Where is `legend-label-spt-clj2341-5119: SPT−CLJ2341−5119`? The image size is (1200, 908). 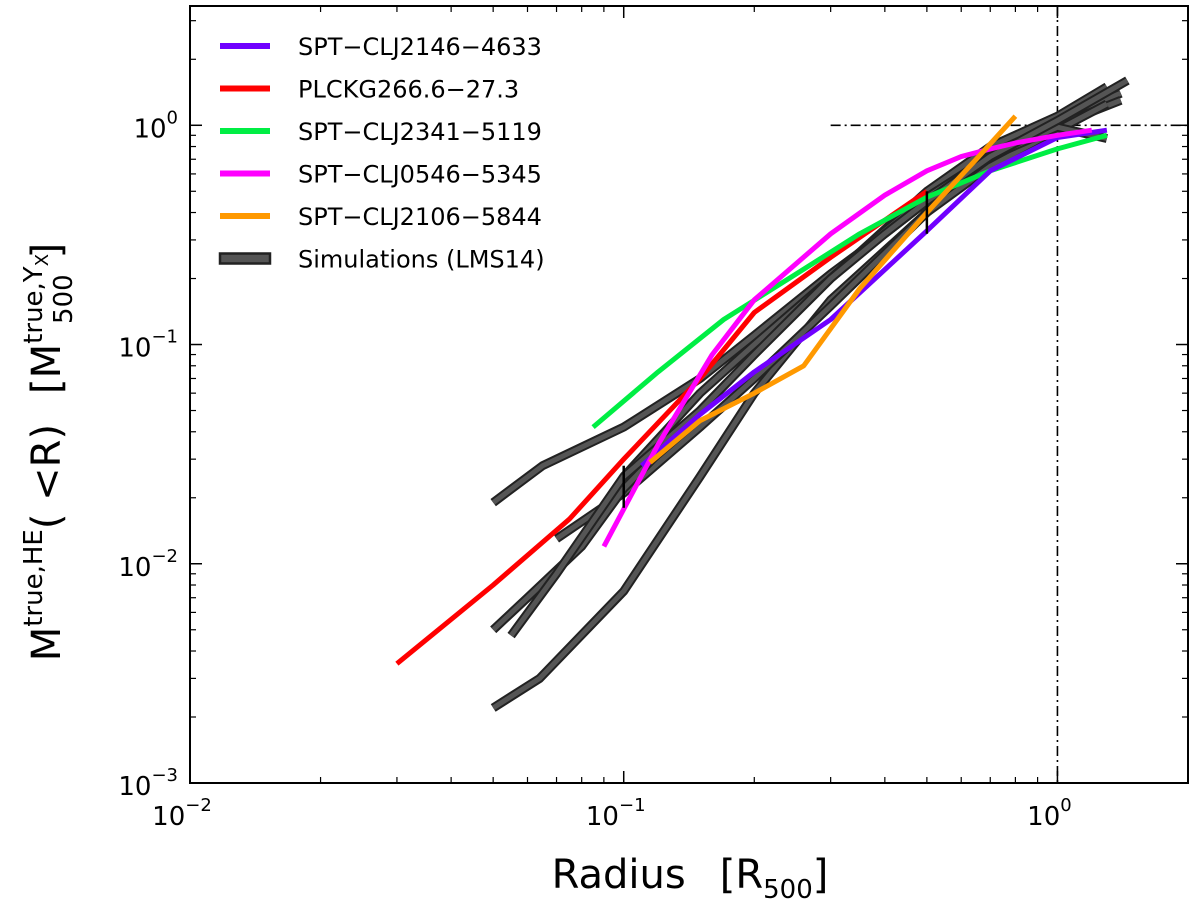
legend-label-spt-clj2341-5119: SPT−CLJ2341−5119 is located at coordinates (420, 132).